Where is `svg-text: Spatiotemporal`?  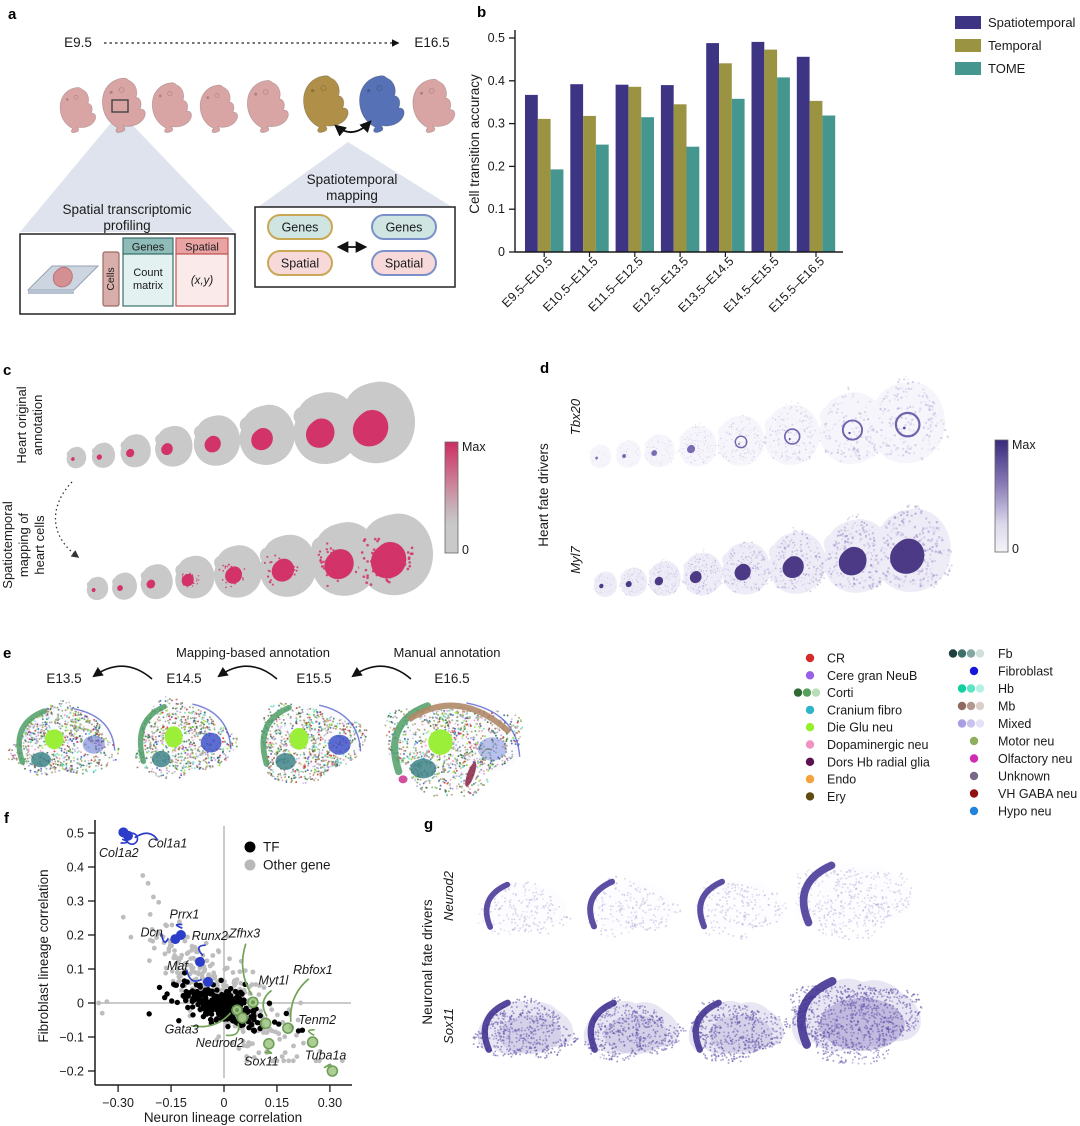
svg-text: Spatiotemporal is located at coordinates (7, 545).